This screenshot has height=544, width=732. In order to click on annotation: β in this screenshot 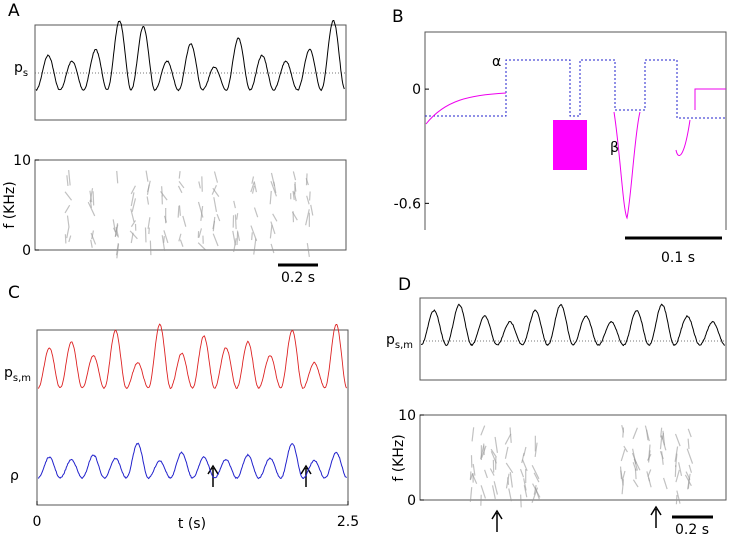, I will do `click(614, 148)`.